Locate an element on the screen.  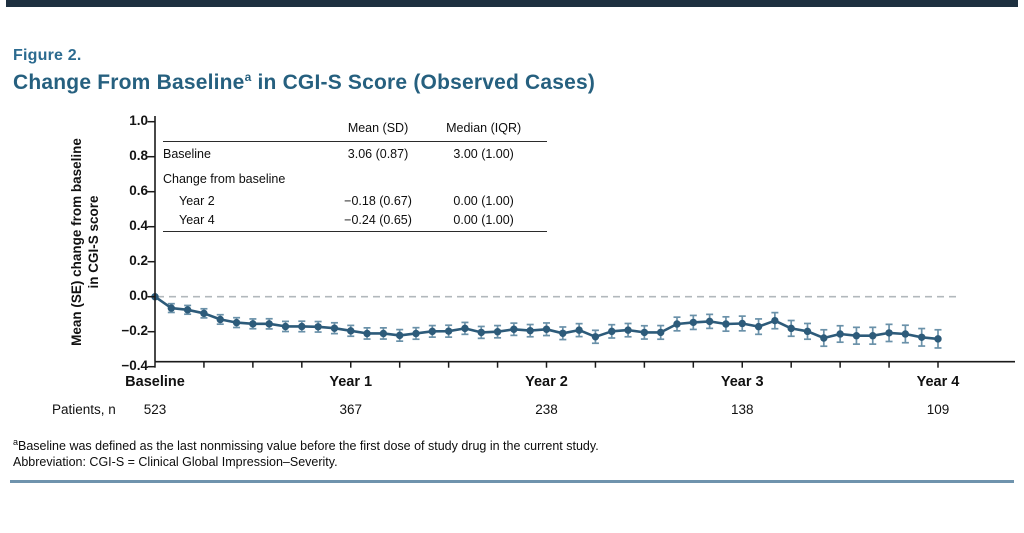
top-accent-bar is located at coordinates (512, 3).